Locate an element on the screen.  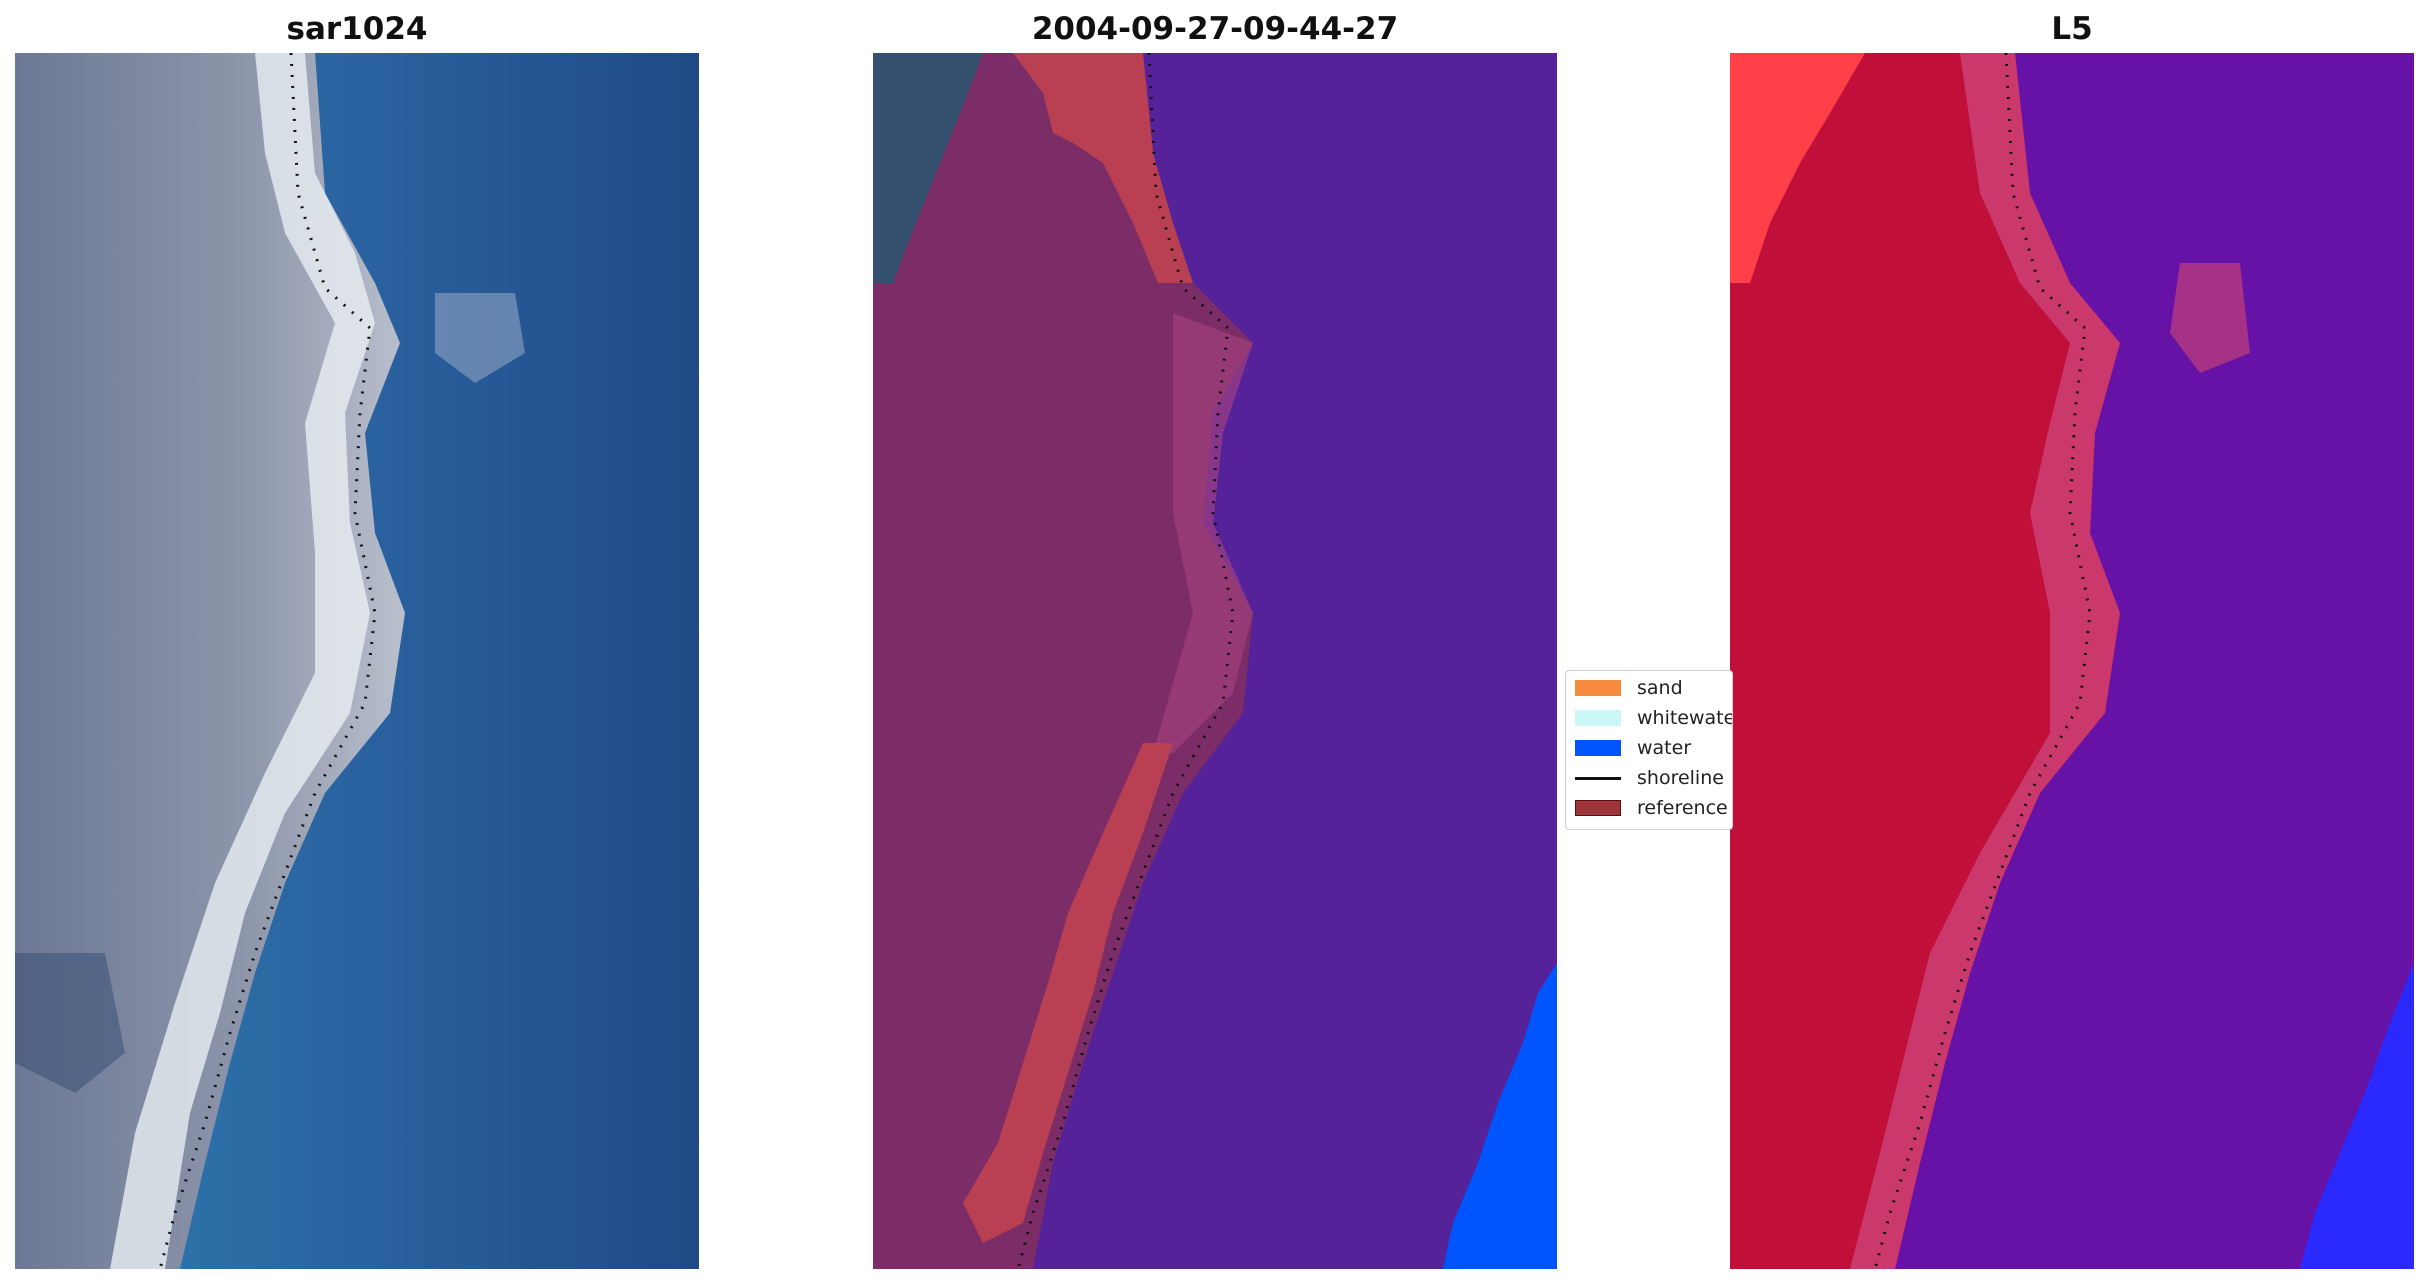
legend-label-shoreline: shoreline is located at coordinates (1680, 778).